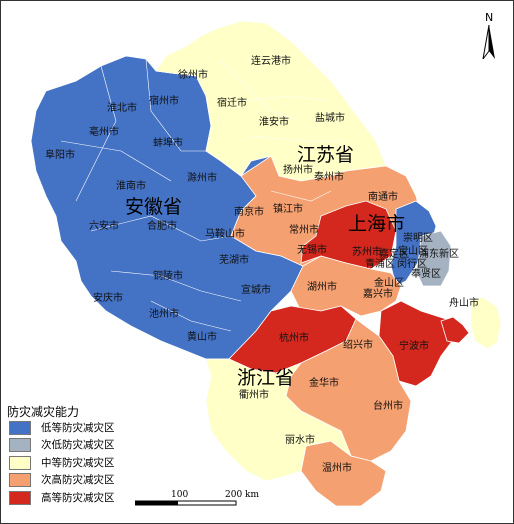 The image size is (514, 524). Describe the element at coordinates (378, 293) in the screenshot. I see `city-label: 嘉兴市` at that location.